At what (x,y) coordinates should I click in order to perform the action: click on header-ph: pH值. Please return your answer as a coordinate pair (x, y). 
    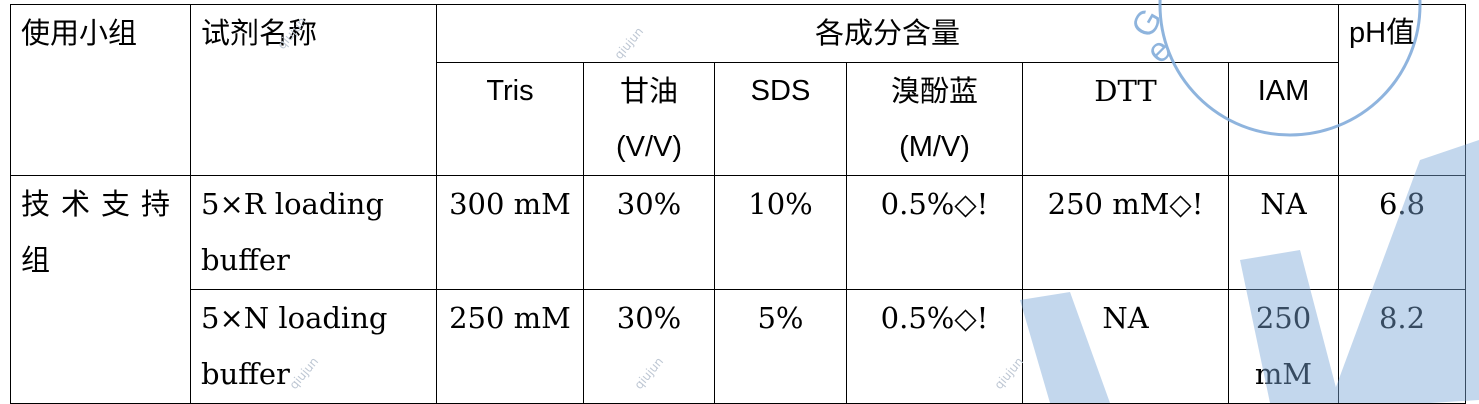
    Looking at the image, I should click on (1402, 90).